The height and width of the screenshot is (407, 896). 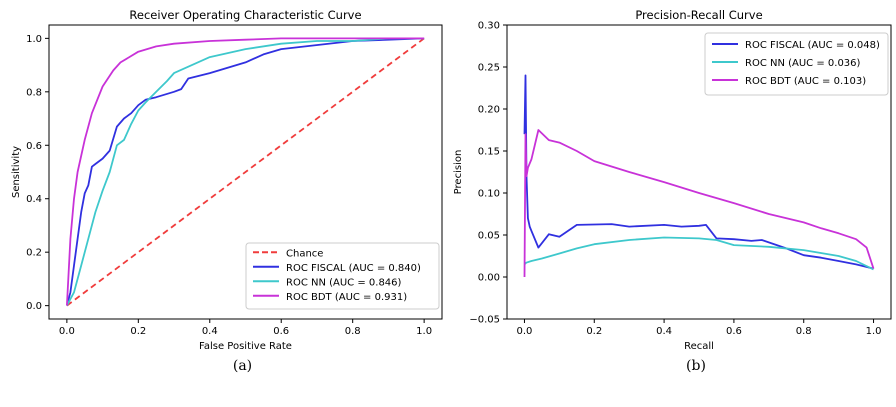 What do you see at coordinates (805, 81) in the screenshot?
I see `legend-label-2: ROC BDT (AUC = 0.103)` at bounding box center [805, 81].